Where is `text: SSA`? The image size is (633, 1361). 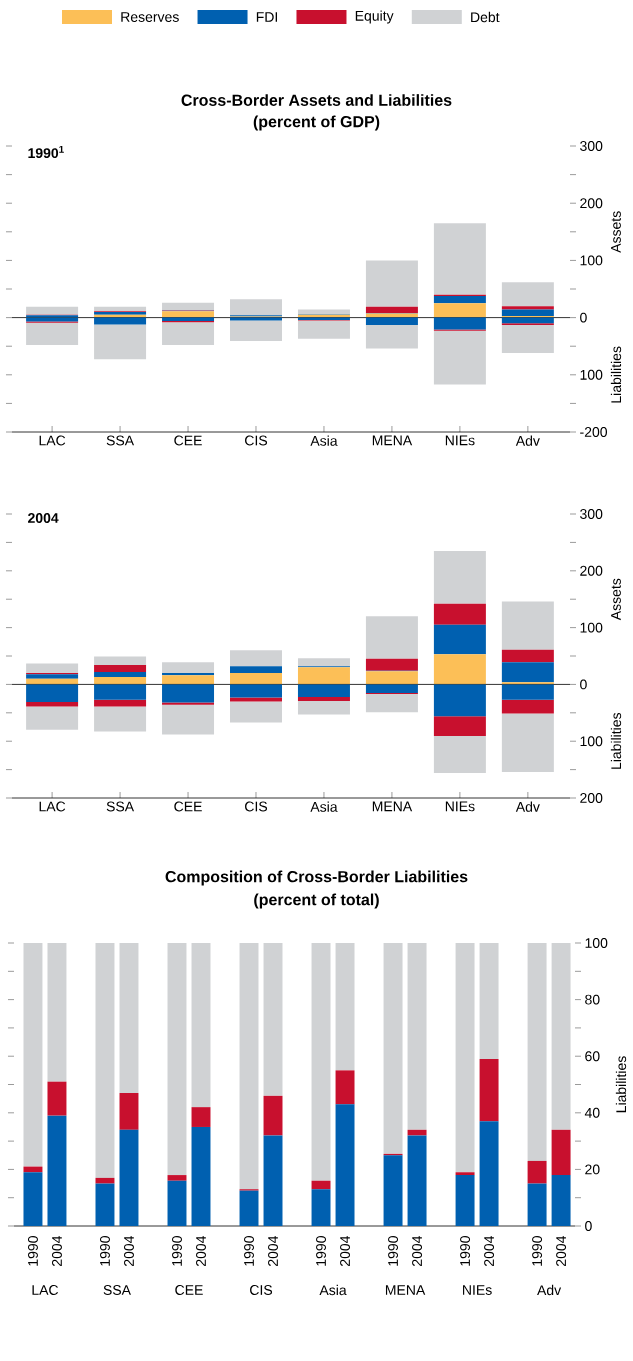
text: SSA is located at coordinates (117, 1290).